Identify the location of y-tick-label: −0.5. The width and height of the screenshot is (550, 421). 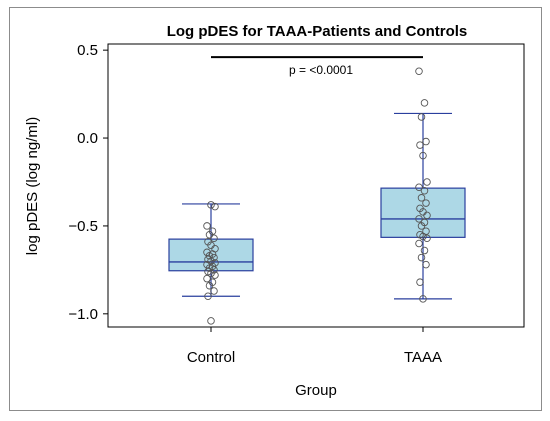
(83, 226).